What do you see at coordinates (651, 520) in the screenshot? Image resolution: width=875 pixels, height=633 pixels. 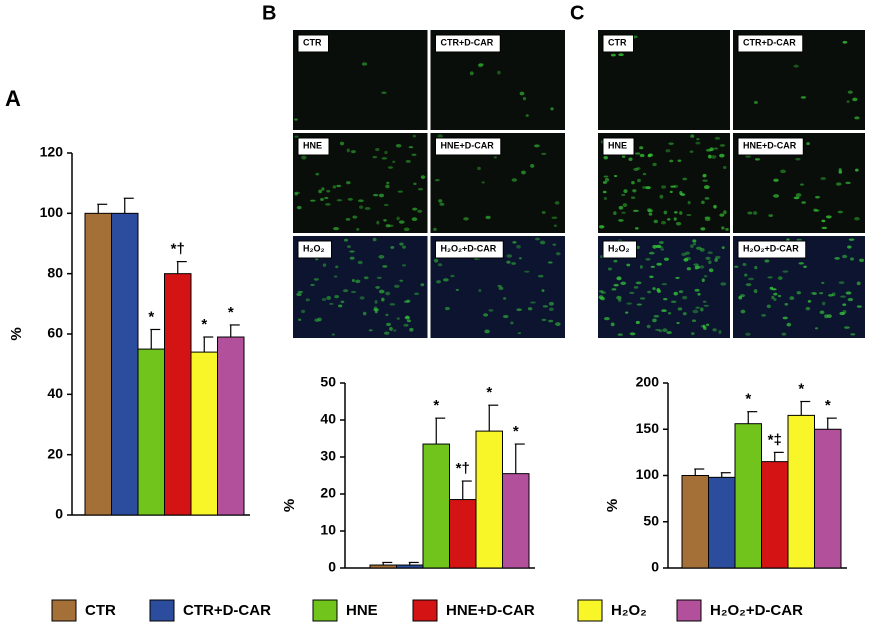 I see `y-tick-label: 50` at bounding box center [651, 520].